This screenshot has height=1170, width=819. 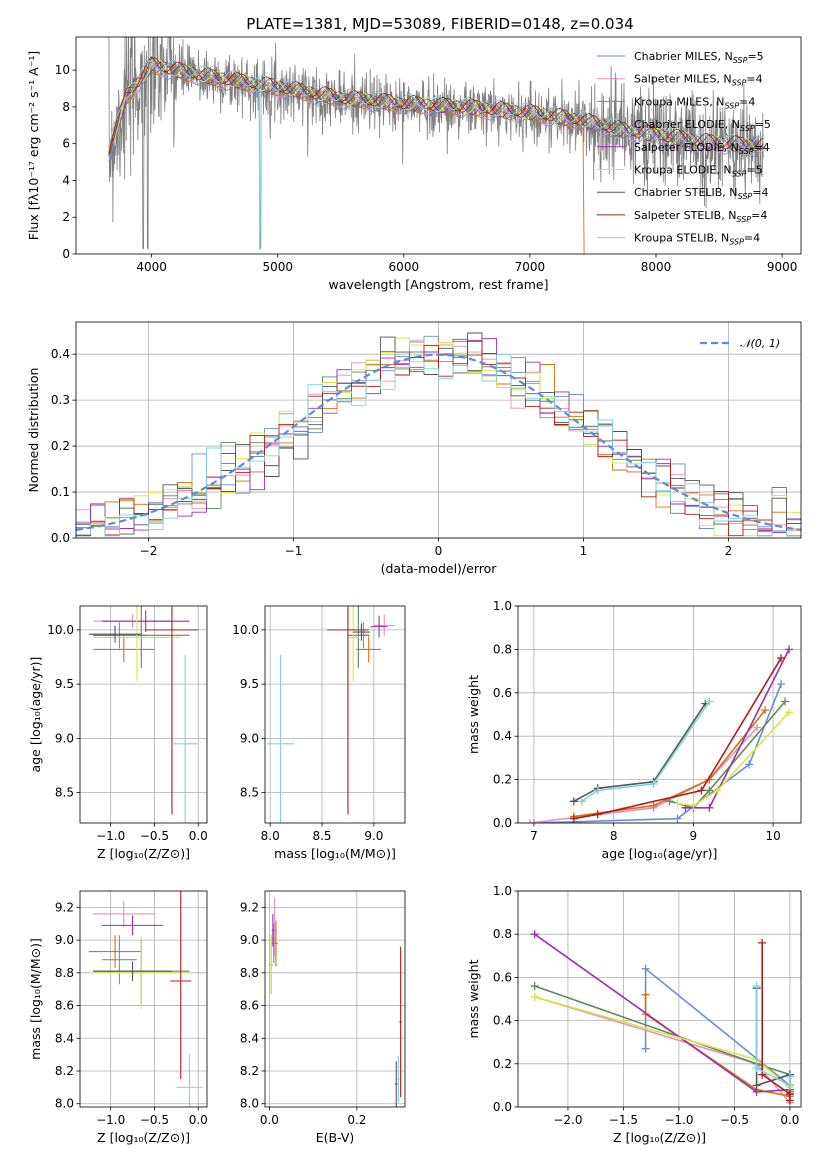 What do you see at coordinates (33, 430) in the screenshot?
I see `y-axis-label: Normed distribution` at bounding box center [33, 430].